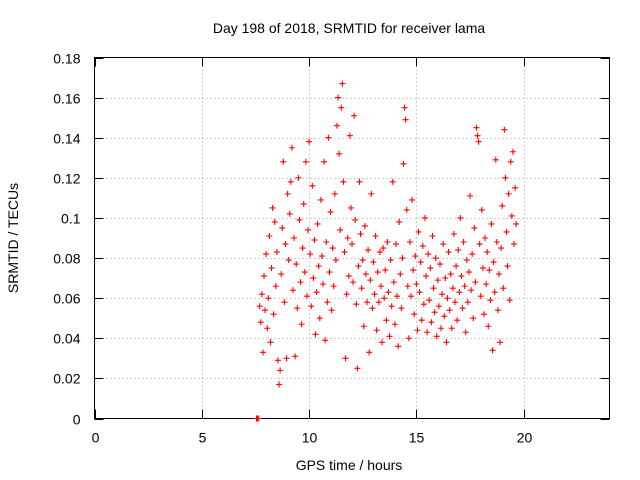 Image resolution: width=640 pixels, height=480 pixels. What do you see at coordinates (66, 239) in the screenshot?
I see `y-tick-labels: 0 0.02 0.04 0.06 0.08 0.1 0.12 0.14 0.16 0.18` at bounding box center [66, 239].